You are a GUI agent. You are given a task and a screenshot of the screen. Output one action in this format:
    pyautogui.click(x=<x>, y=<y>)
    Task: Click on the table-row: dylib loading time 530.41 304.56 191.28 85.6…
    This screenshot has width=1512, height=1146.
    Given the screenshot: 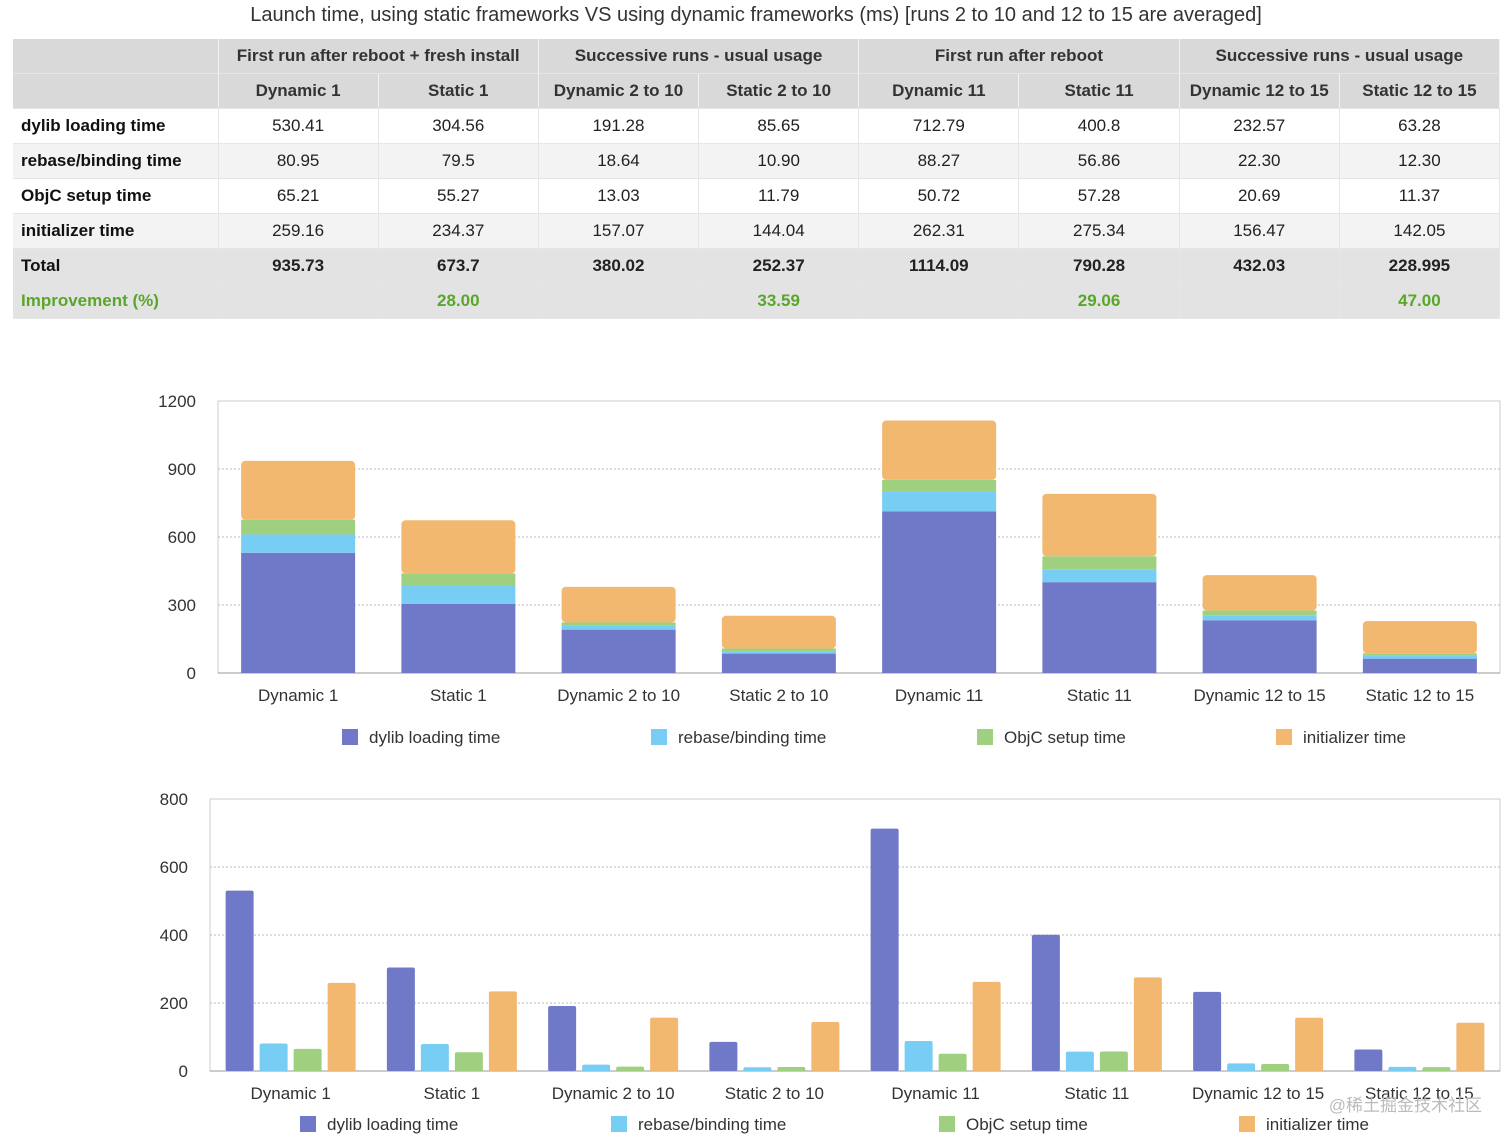 What is the action you would take?
    pyautogui.click(x=757, y=126)
    